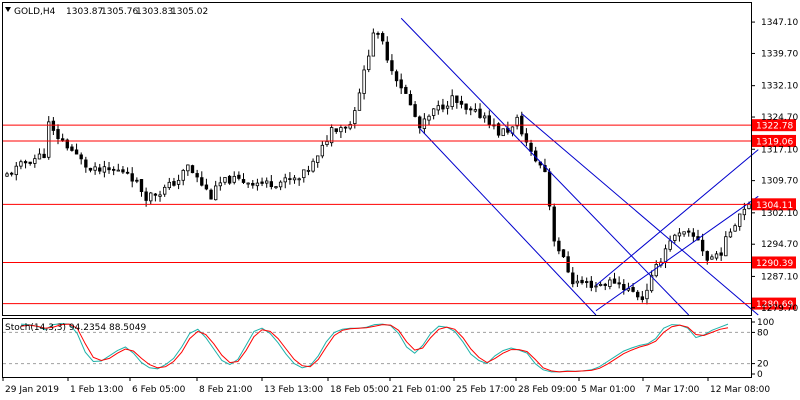  What do you see at coordinates (189, 12) in the screenshot?
I see `header-close: 1305.02` at bounding box center [189, 12].